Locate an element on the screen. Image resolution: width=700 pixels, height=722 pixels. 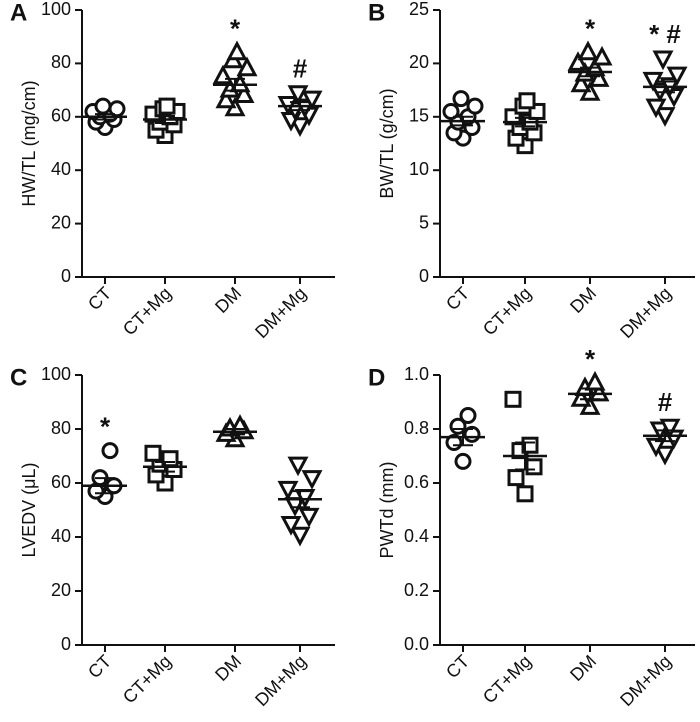
y-tick-label: 1.0 is located at coordinates (416, 374).